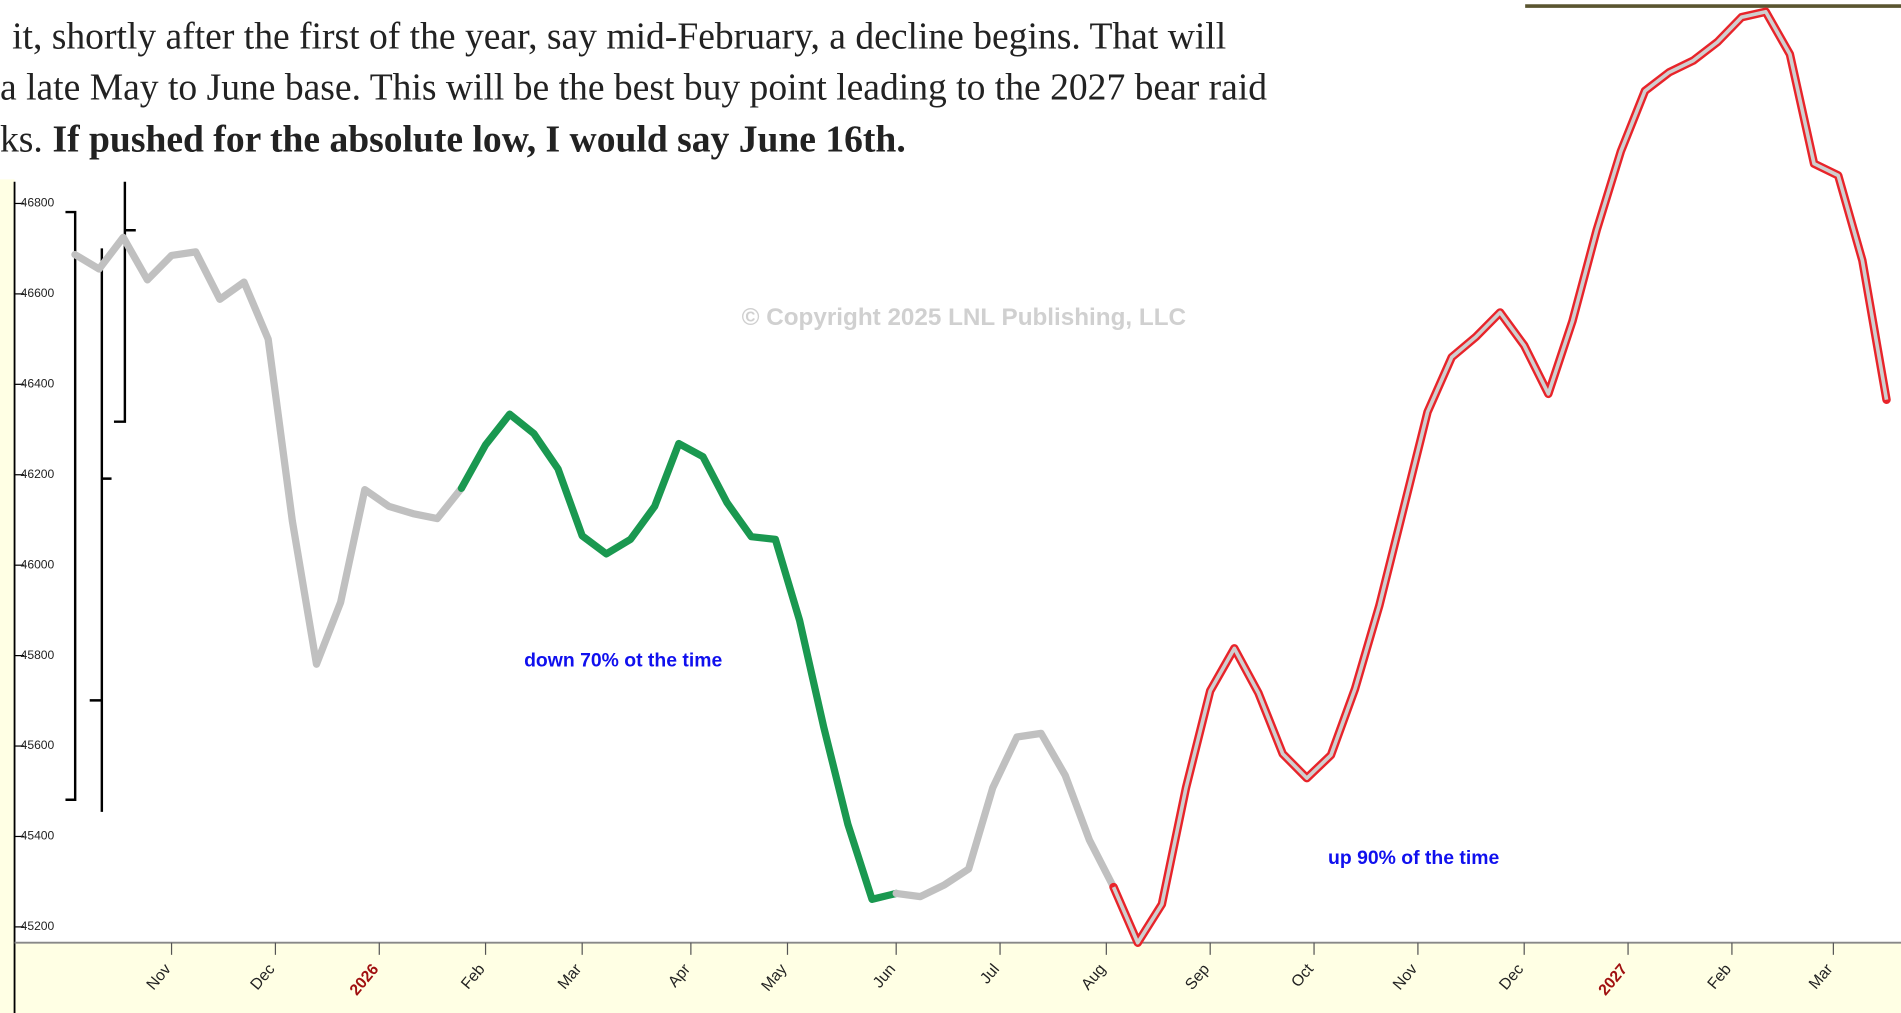 The width and height of the screenshot is (1901, 1013). Describe the element at coordinates (38, 926) in the screenshot. I see `y-tick-label: 45200` at that location.